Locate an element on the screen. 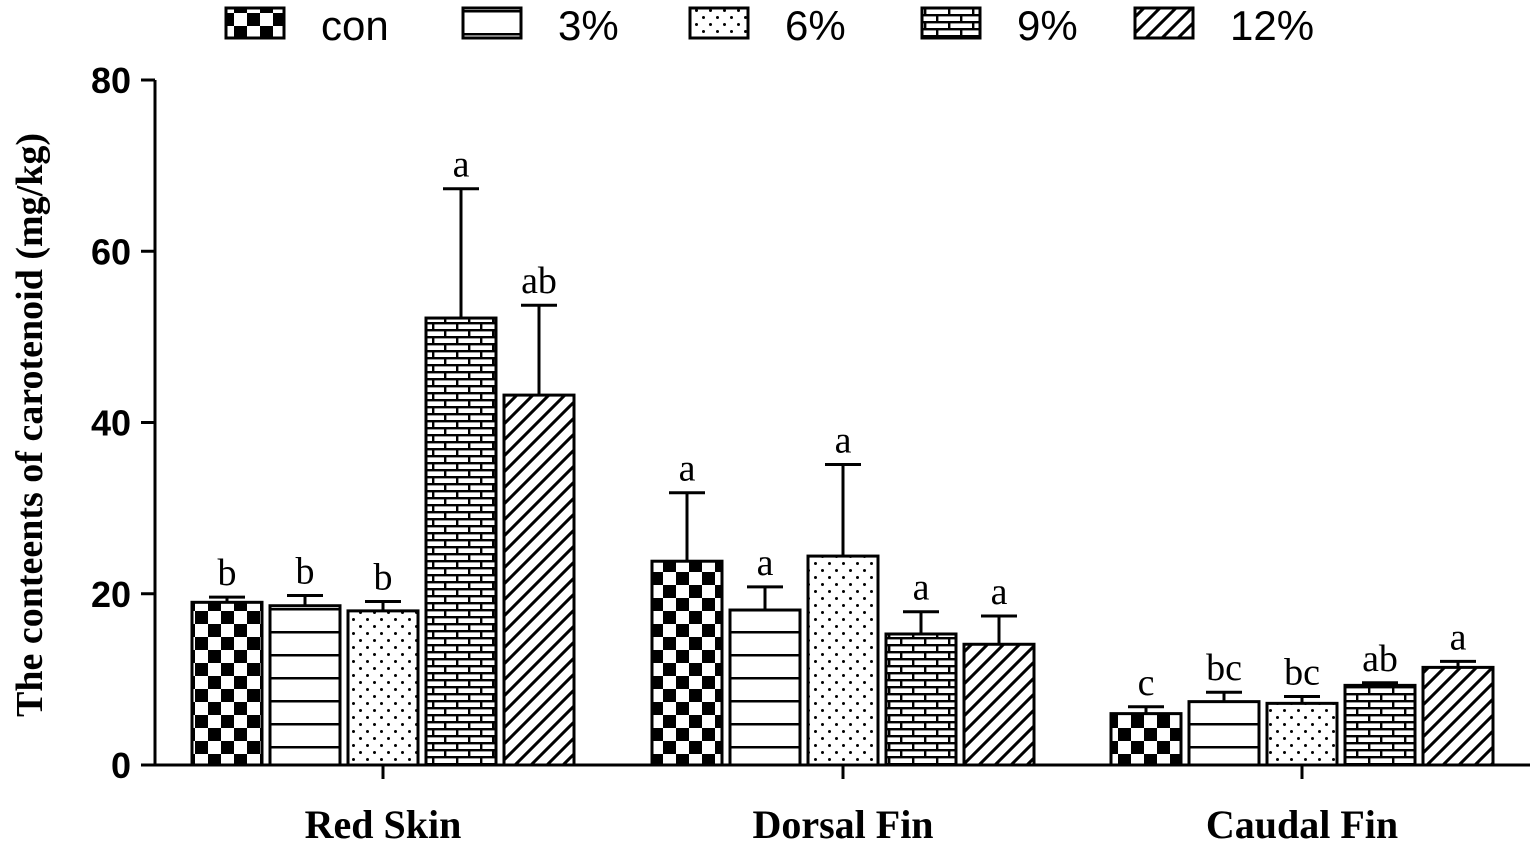 The width and height of the screenshot is (1535, 846). legend: con 3% 6% 9% 12% is located at coordinates (769, 25).